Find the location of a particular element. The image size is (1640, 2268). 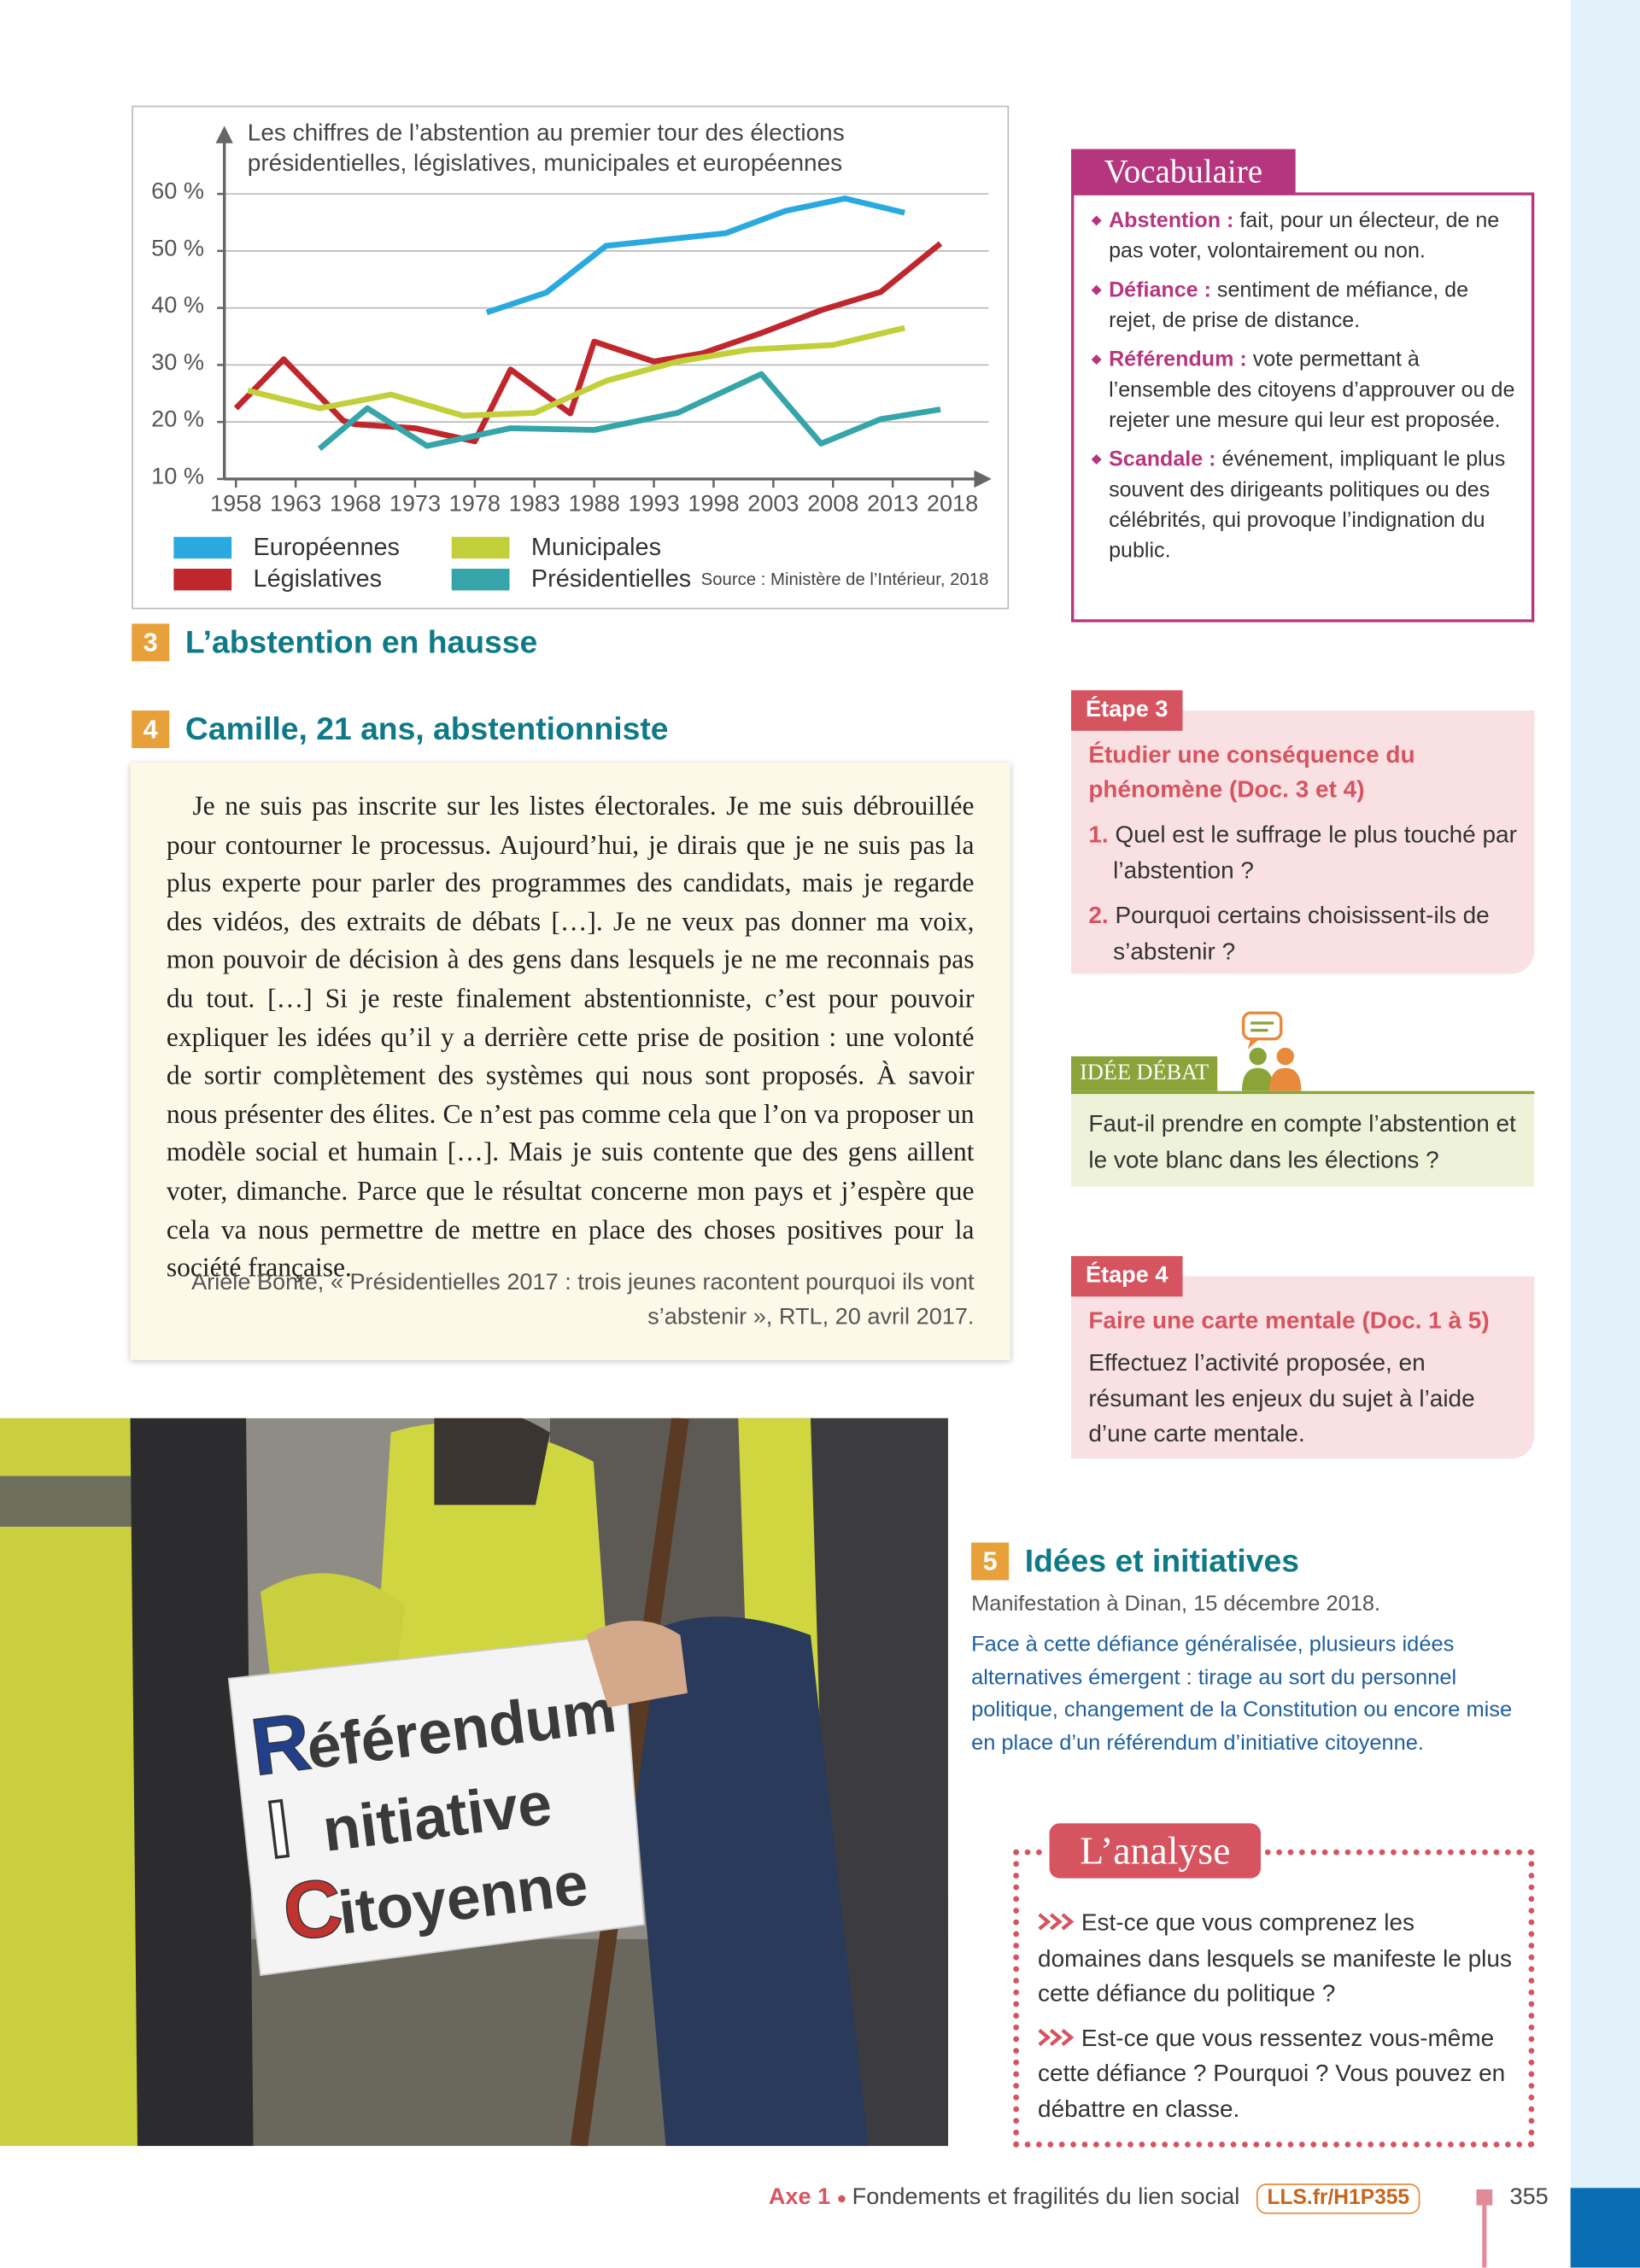

y-tick-label: 10 % is located at coordinates (177, 475).